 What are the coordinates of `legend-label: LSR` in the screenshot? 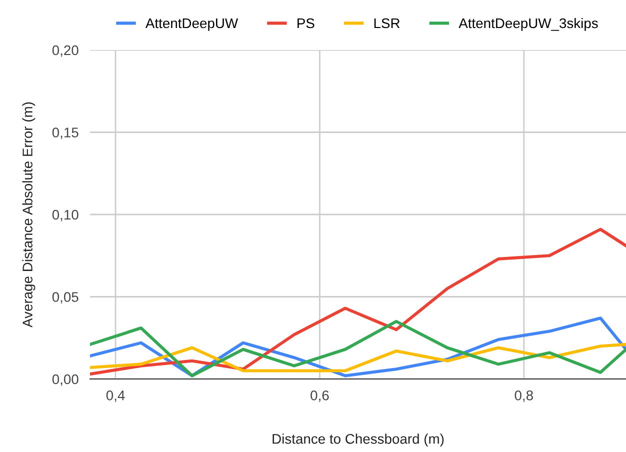 It's located at (387, 23).